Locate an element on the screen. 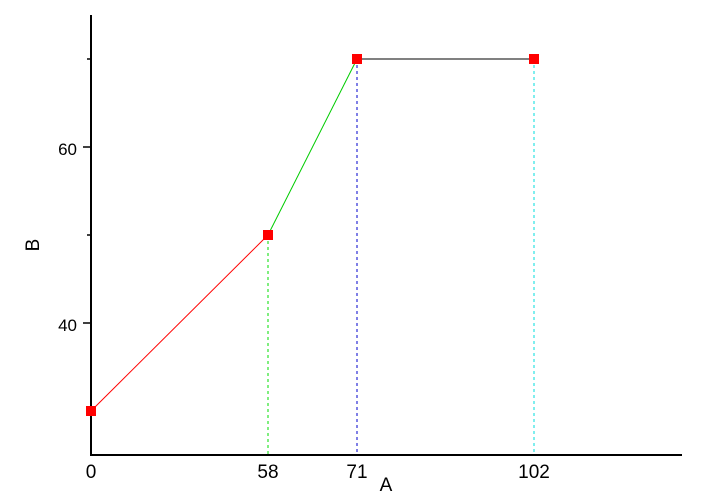 This screenshot has width=710, height=500. x-tick-label-102: 102 is located at coordinates (534, 472).